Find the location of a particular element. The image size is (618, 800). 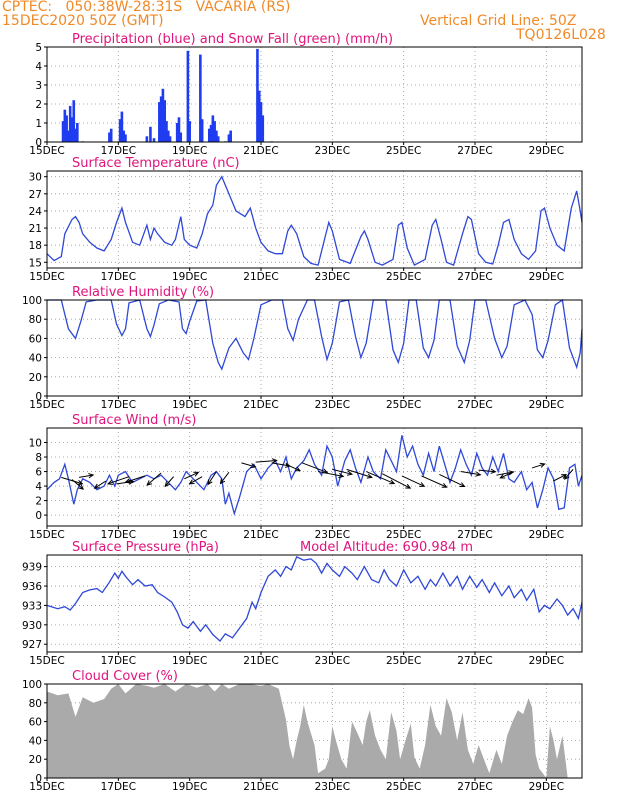

pressure-xtick-label: 23DEC is located at coordinates (332, 661).